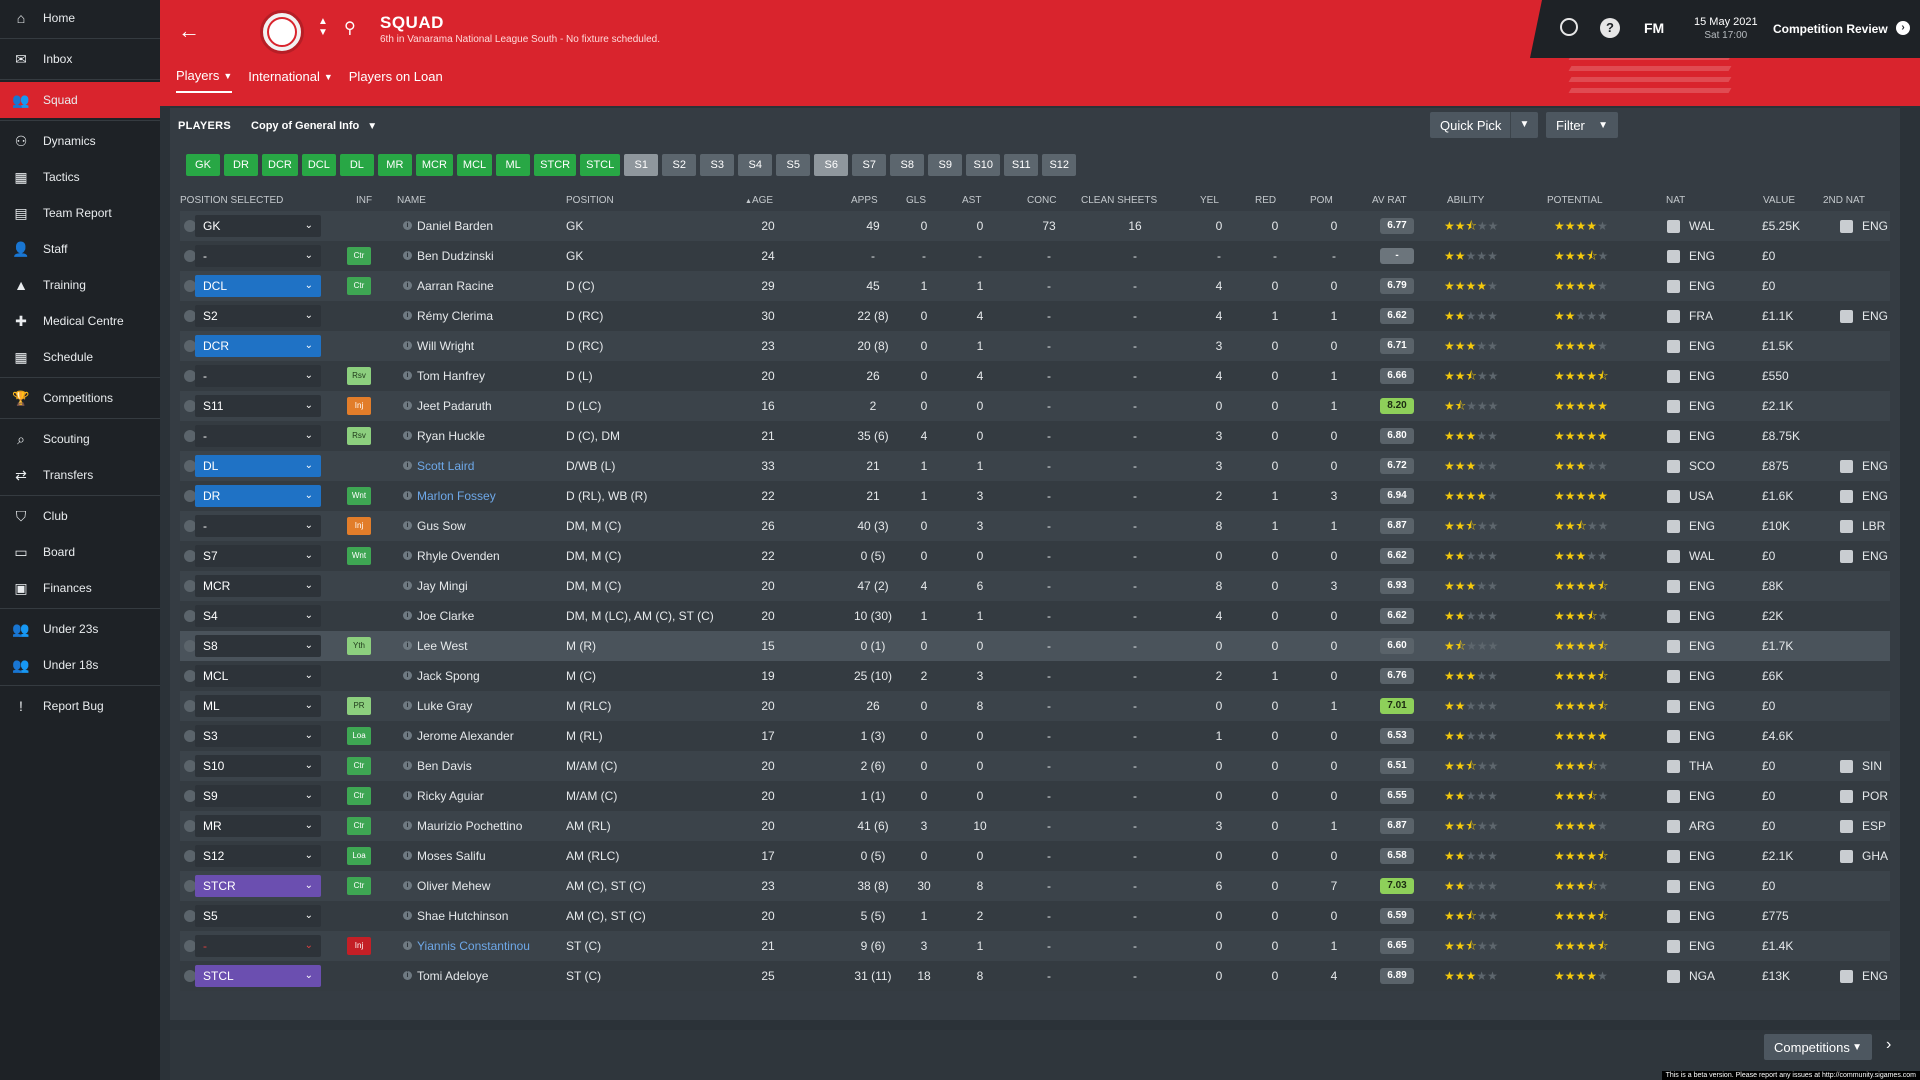 This screenshot has height=1080, width=1920. What do you see at coordinates (455, 286) in the screenshot?
I see `player-name: Aarran Racine` at bounding box center [455, 286].